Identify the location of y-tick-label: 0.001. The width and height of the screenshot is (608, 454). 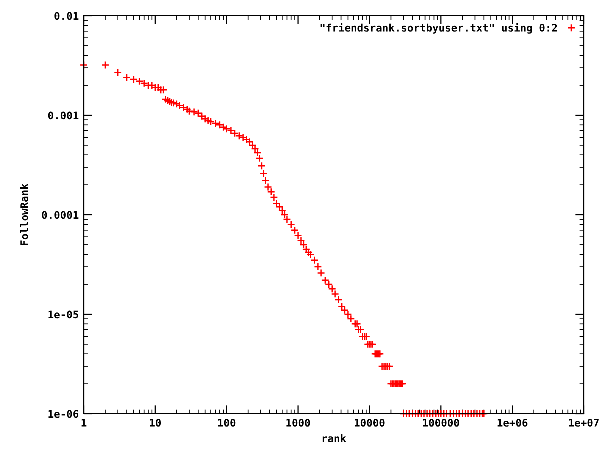
(63, 116).